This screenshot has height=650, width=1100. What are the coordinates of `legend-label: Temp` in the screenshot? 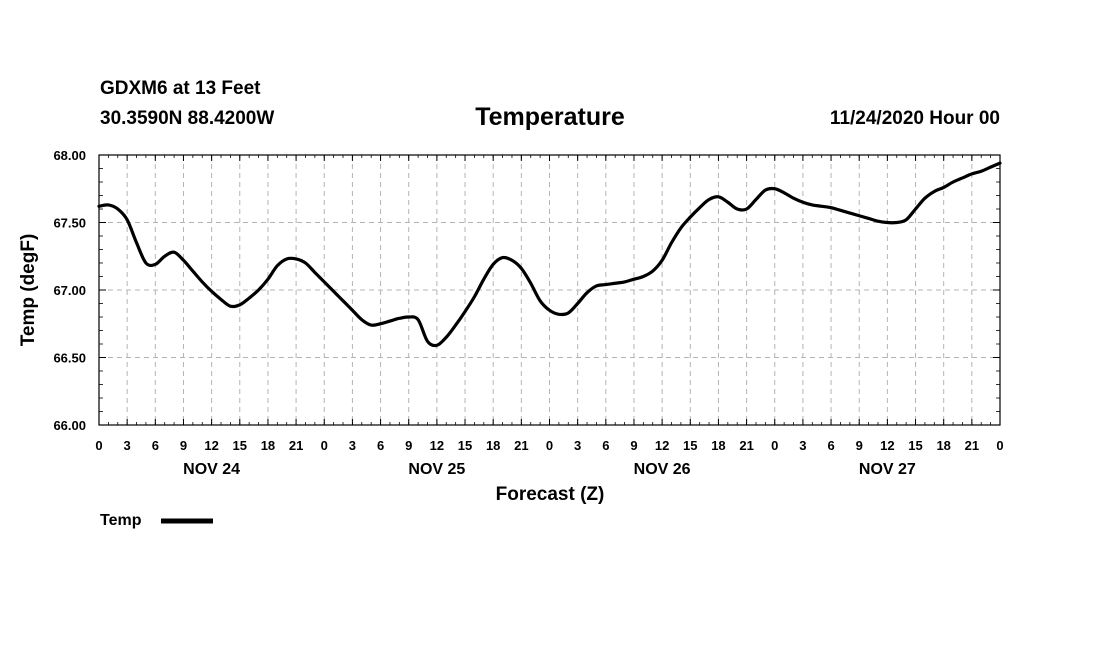 It's located at (121, 520).